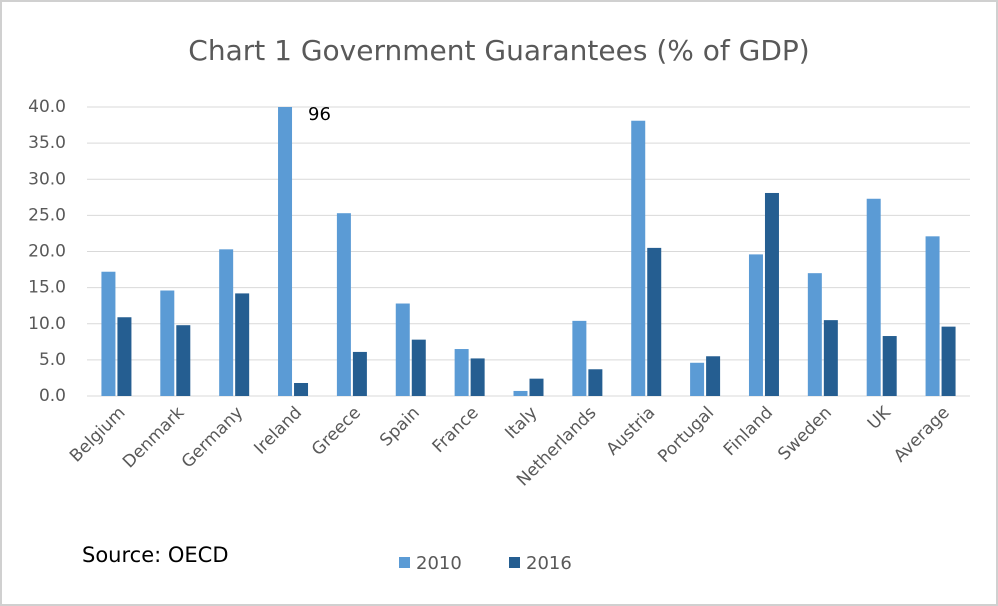  I want to click on overflow-label: 96, so click(319, 114).